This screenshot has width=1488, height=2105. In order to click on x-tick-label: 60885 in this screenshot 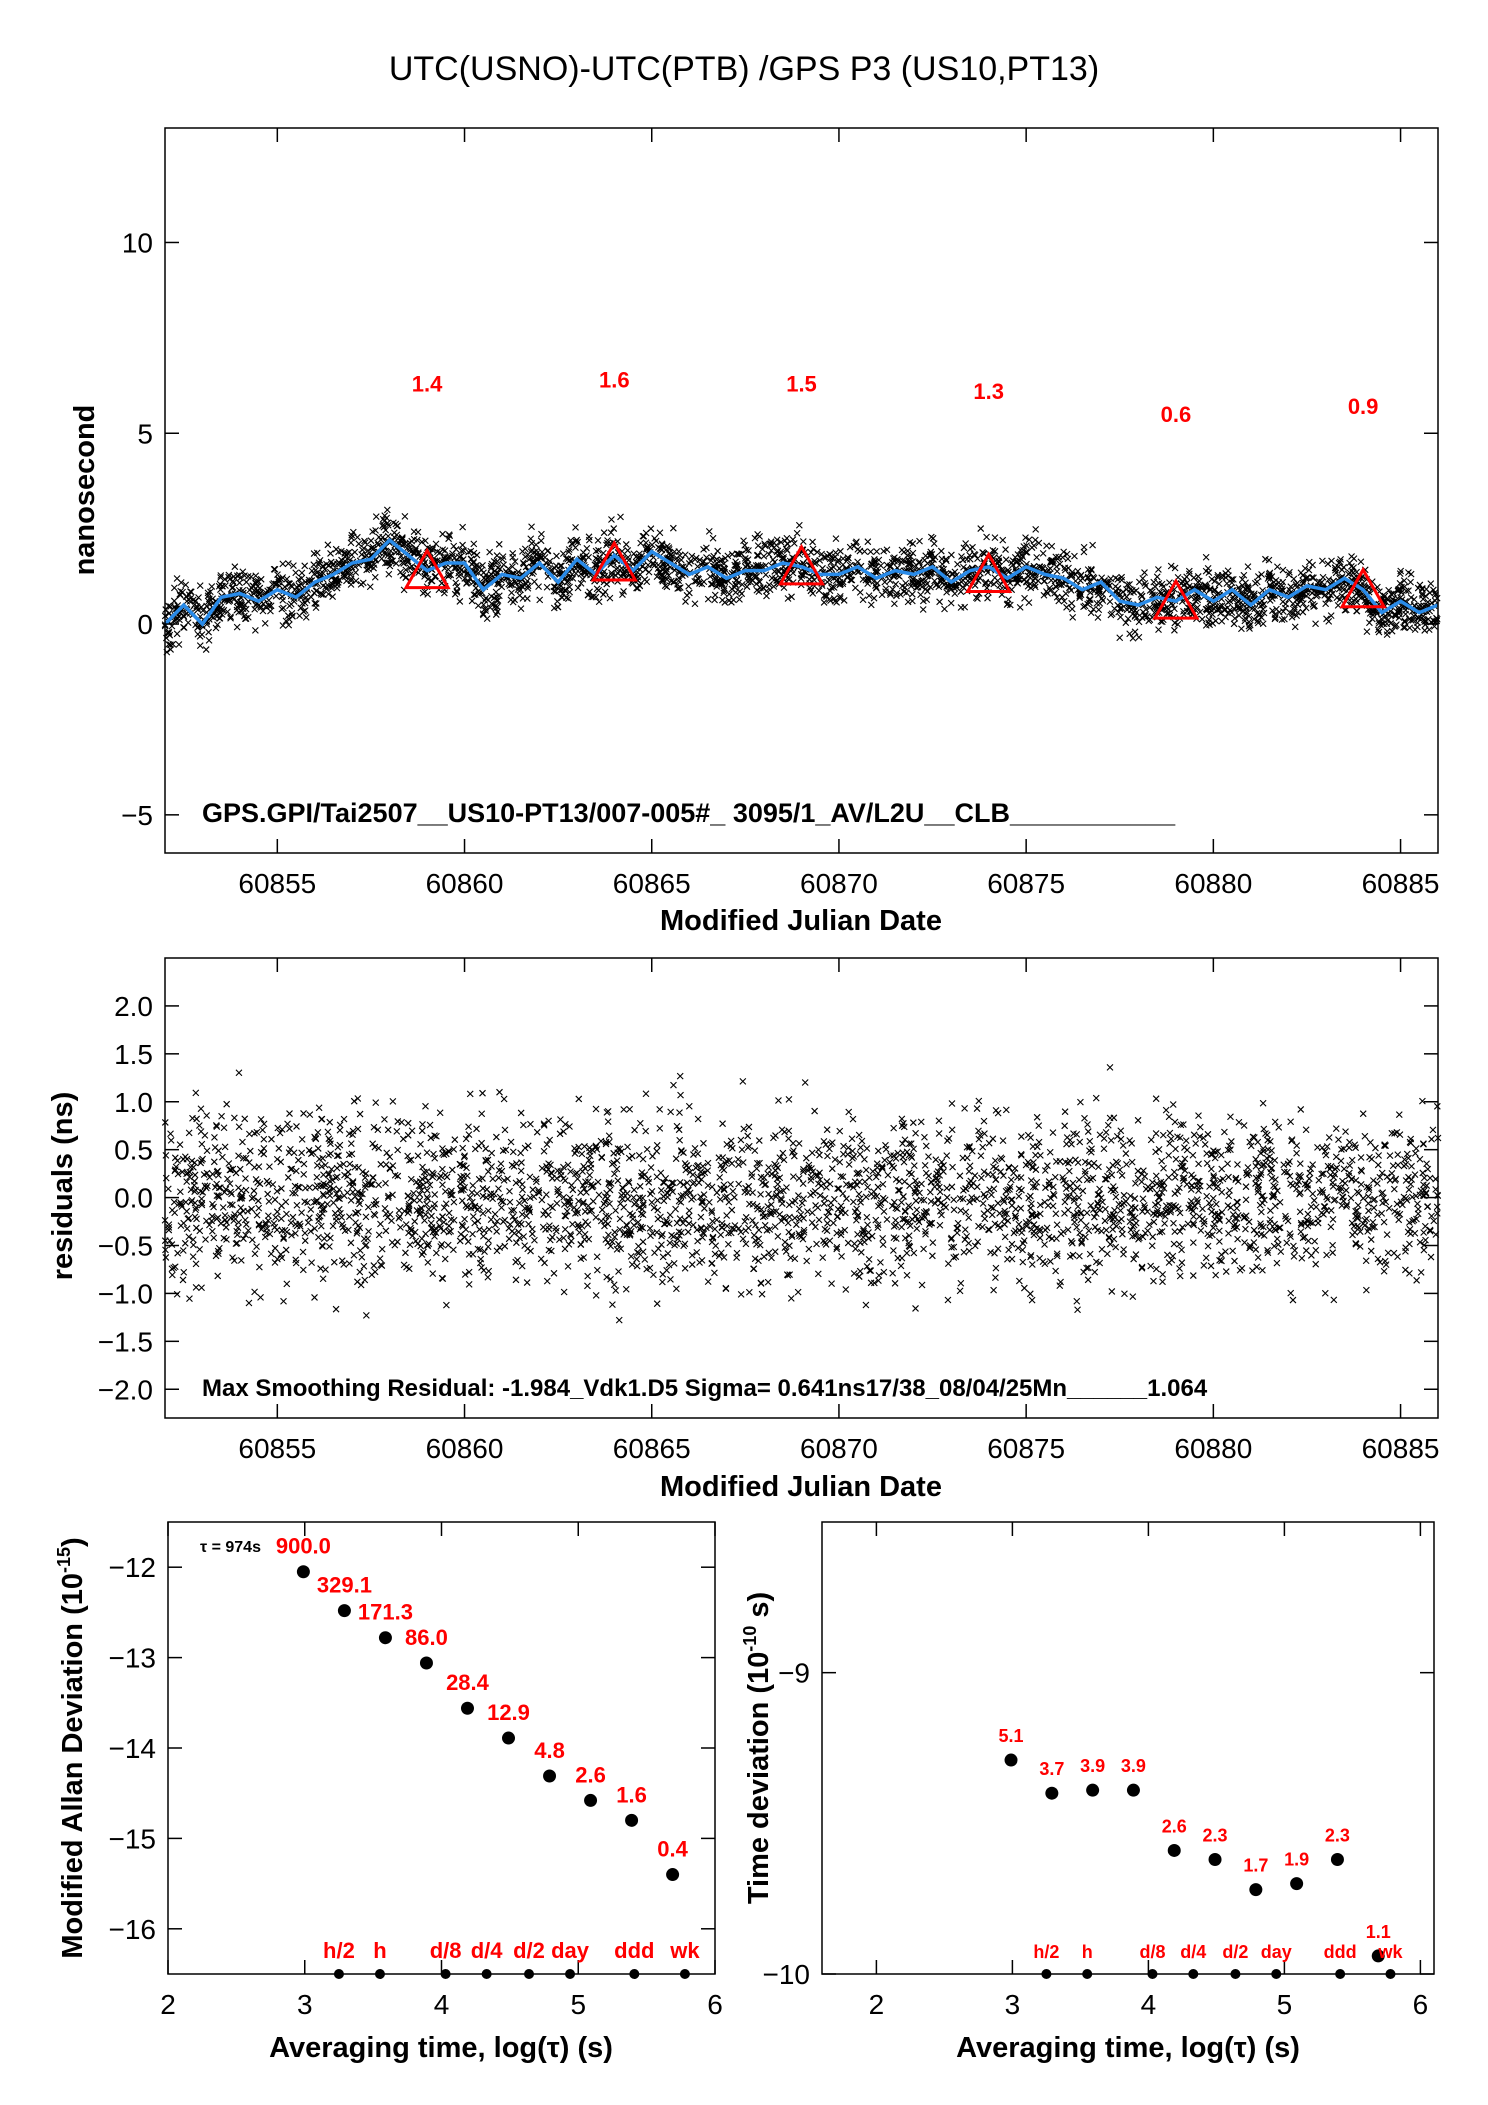, I will do `click(1401, 883)`.